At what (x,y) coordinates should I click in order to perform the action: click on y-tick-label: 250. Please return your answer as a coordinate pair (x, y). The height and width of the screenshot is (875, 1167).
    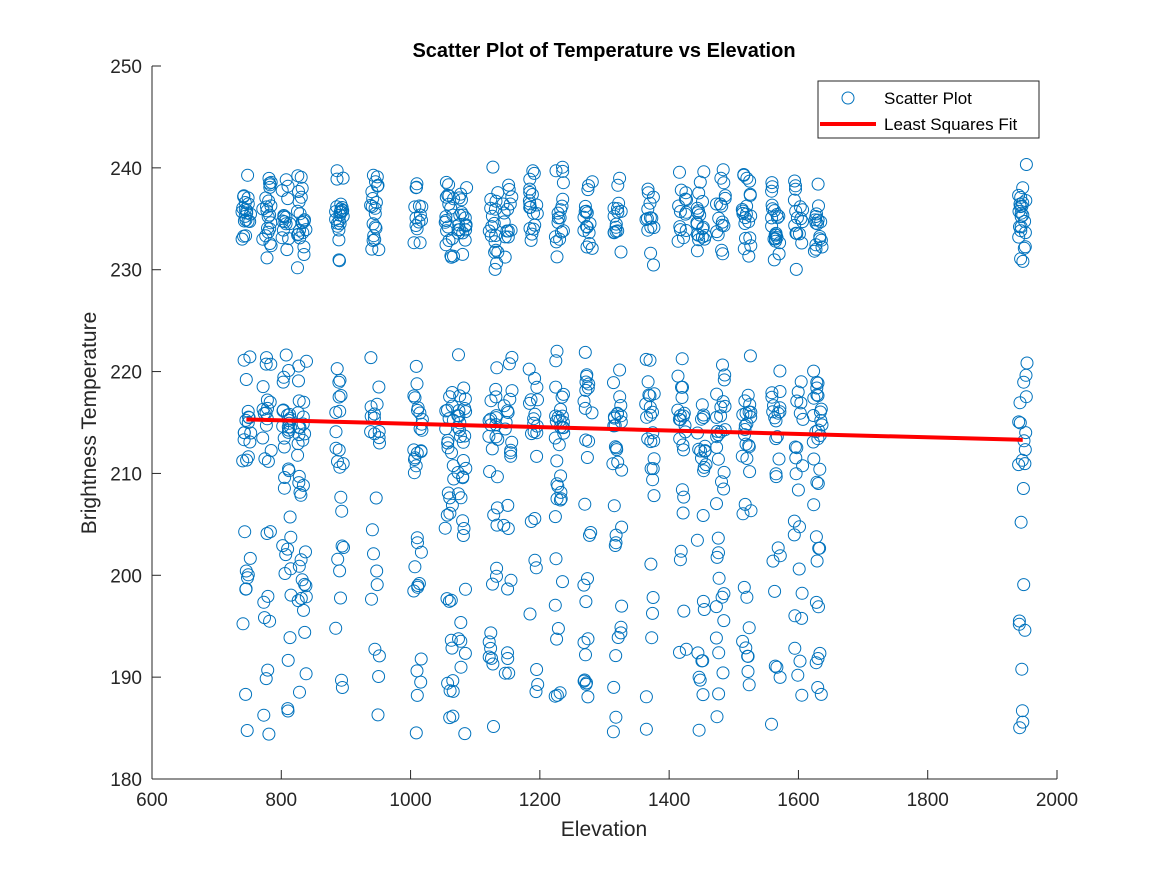
    Looking at the image, I should click on (126, 67).